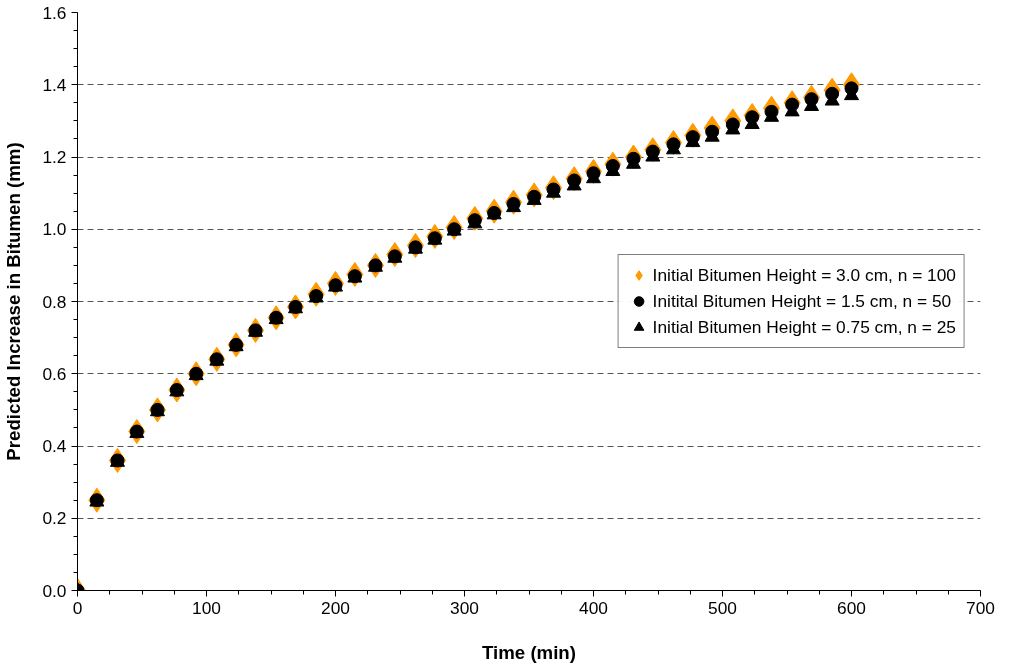 The width and height of the screenshot is (1015, 669). I want to click on x-tick-label: 500, so click(722, 607).